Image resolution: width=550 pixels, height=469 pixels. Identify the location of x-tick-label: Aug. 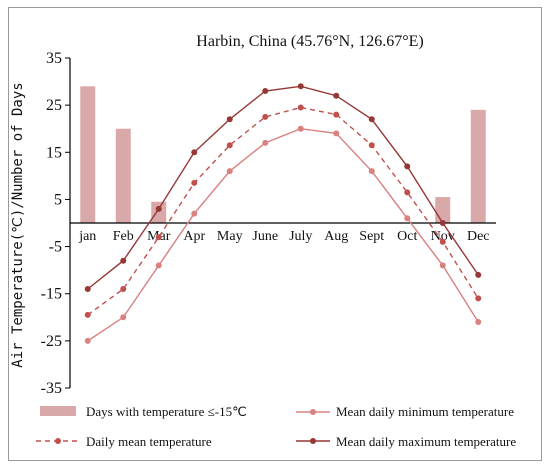
(336, 236).